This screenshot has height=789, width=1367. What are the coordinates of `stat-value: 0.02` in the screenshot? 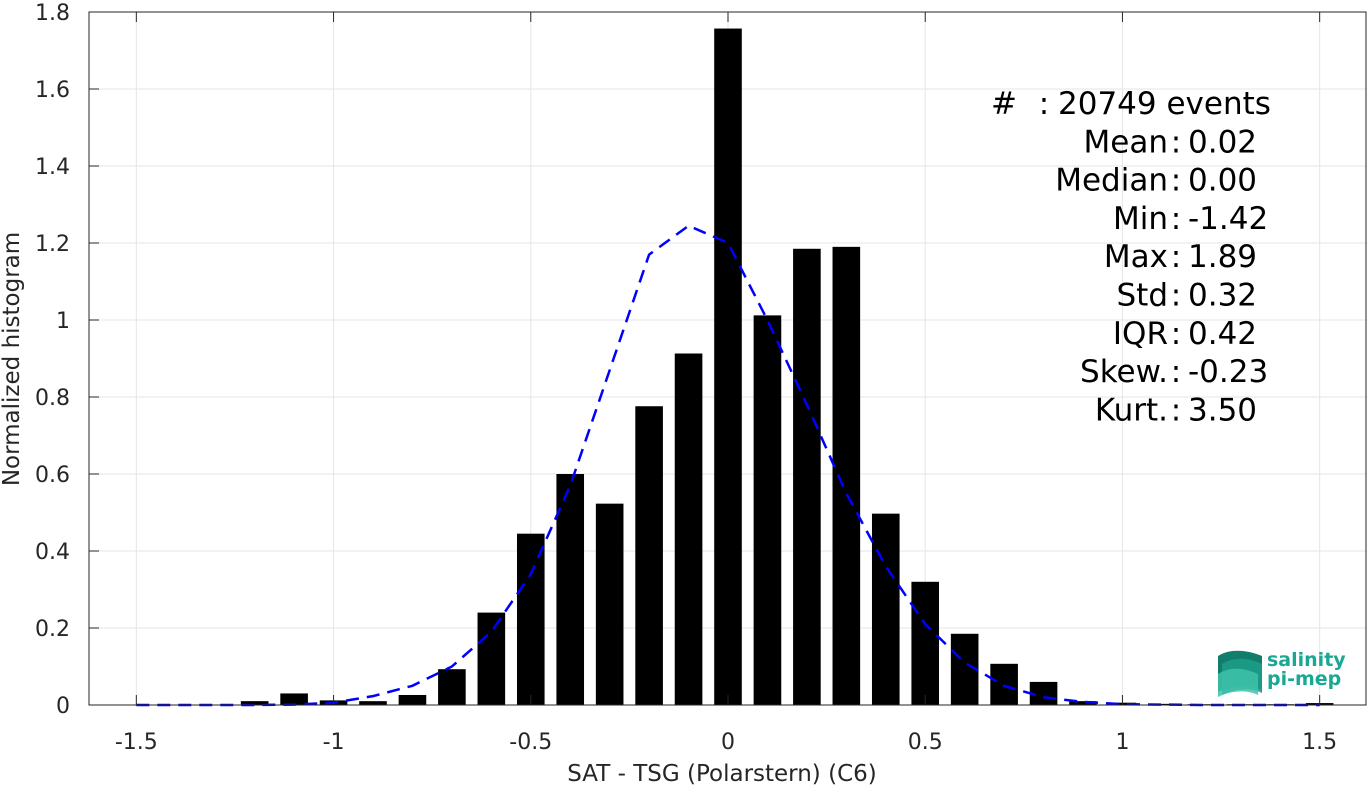 It's located at (1222, 142).